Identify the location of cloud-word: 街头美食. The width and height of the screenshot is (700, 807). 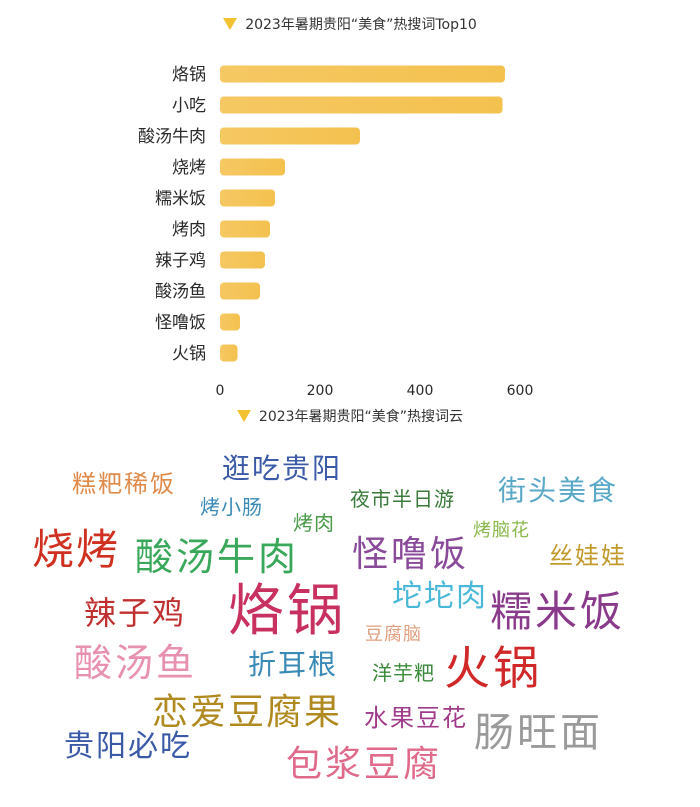
(558, 490).